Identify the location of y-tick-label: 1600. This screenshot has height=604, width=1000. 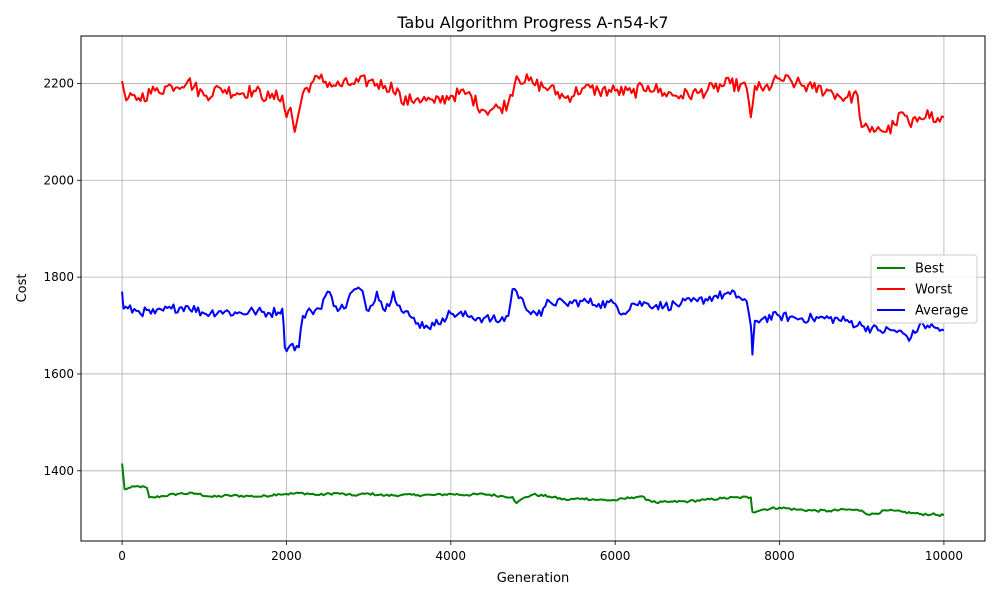
(58, 374).